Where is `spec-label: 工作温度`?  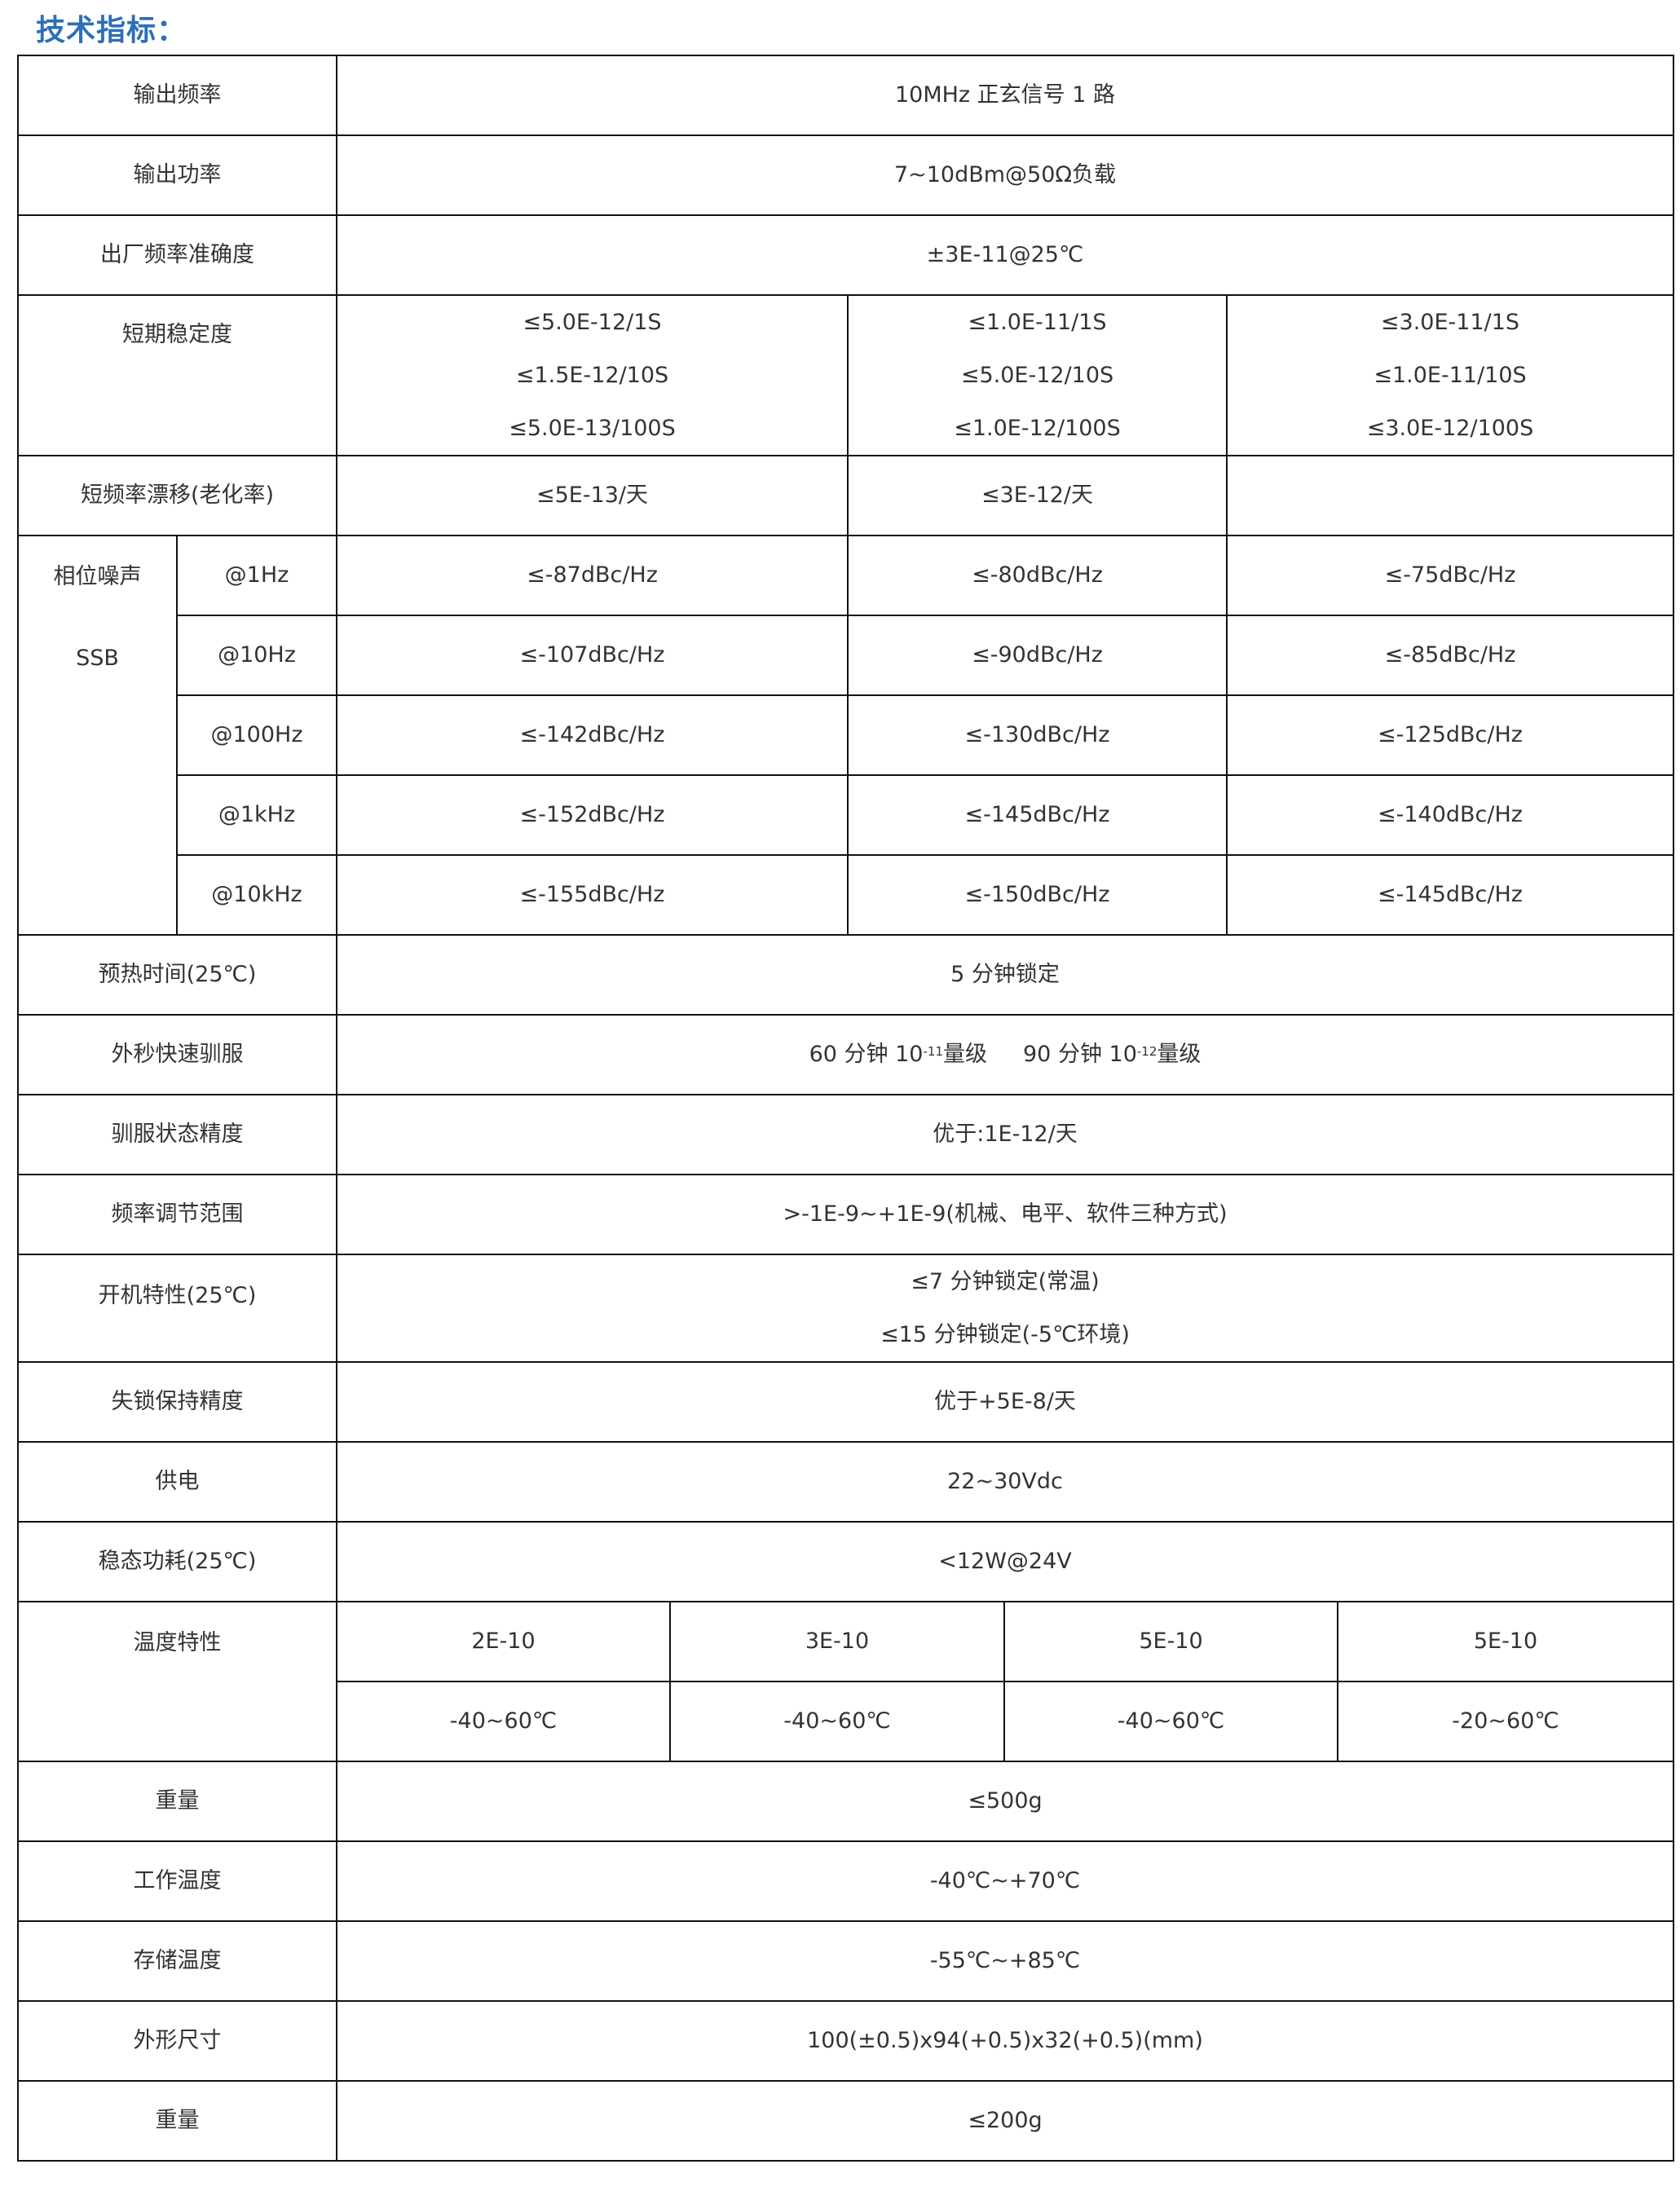
spec-label: 工作温度 is located at coordinates (177, 1881).